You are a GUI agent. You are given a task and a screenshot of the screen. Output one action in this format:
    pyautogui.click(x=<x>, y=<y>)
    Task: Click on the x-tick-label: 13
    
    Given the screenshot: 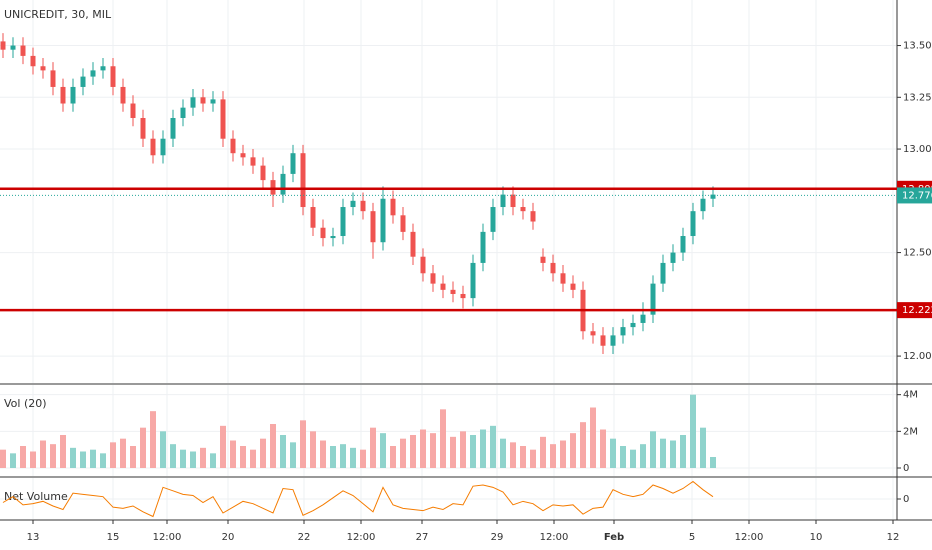 What is the action you would take?
    pyautogui.click(x=33, y=537)
    